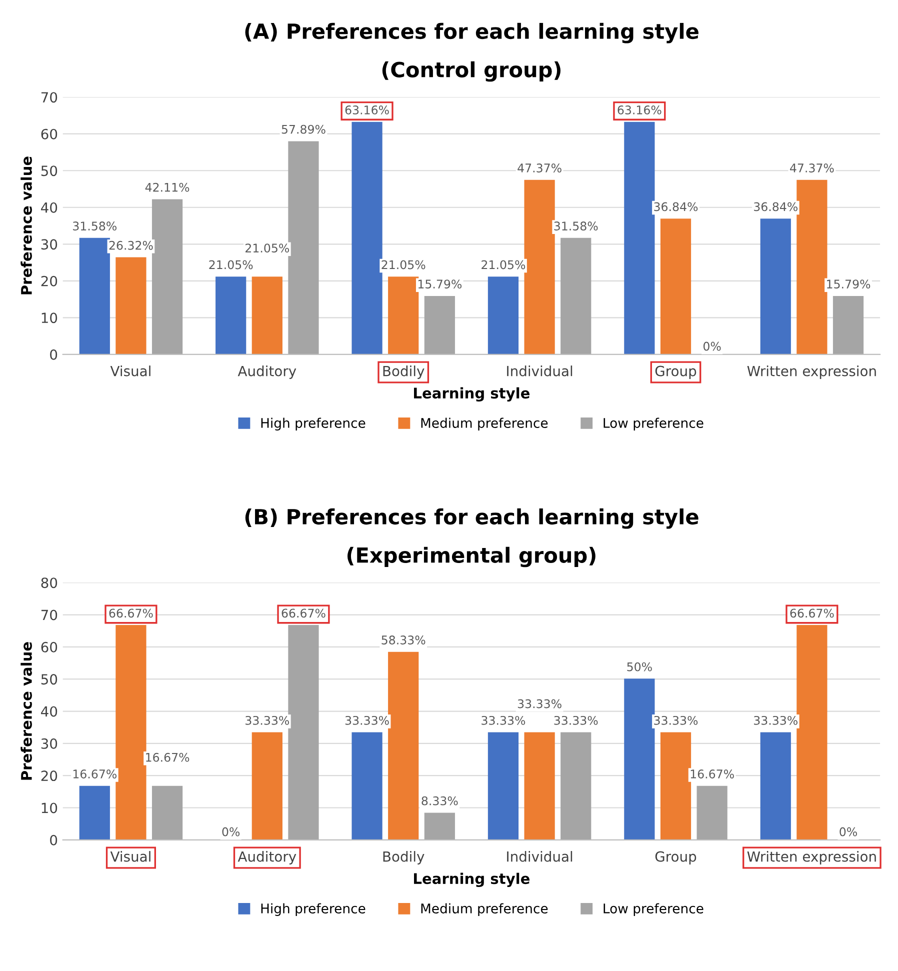 The width and height of the screenshot is (898, 971). Describe the element at coordinates (50, 318) in the screenshot. I see `y-tick-label: 10` at that location.